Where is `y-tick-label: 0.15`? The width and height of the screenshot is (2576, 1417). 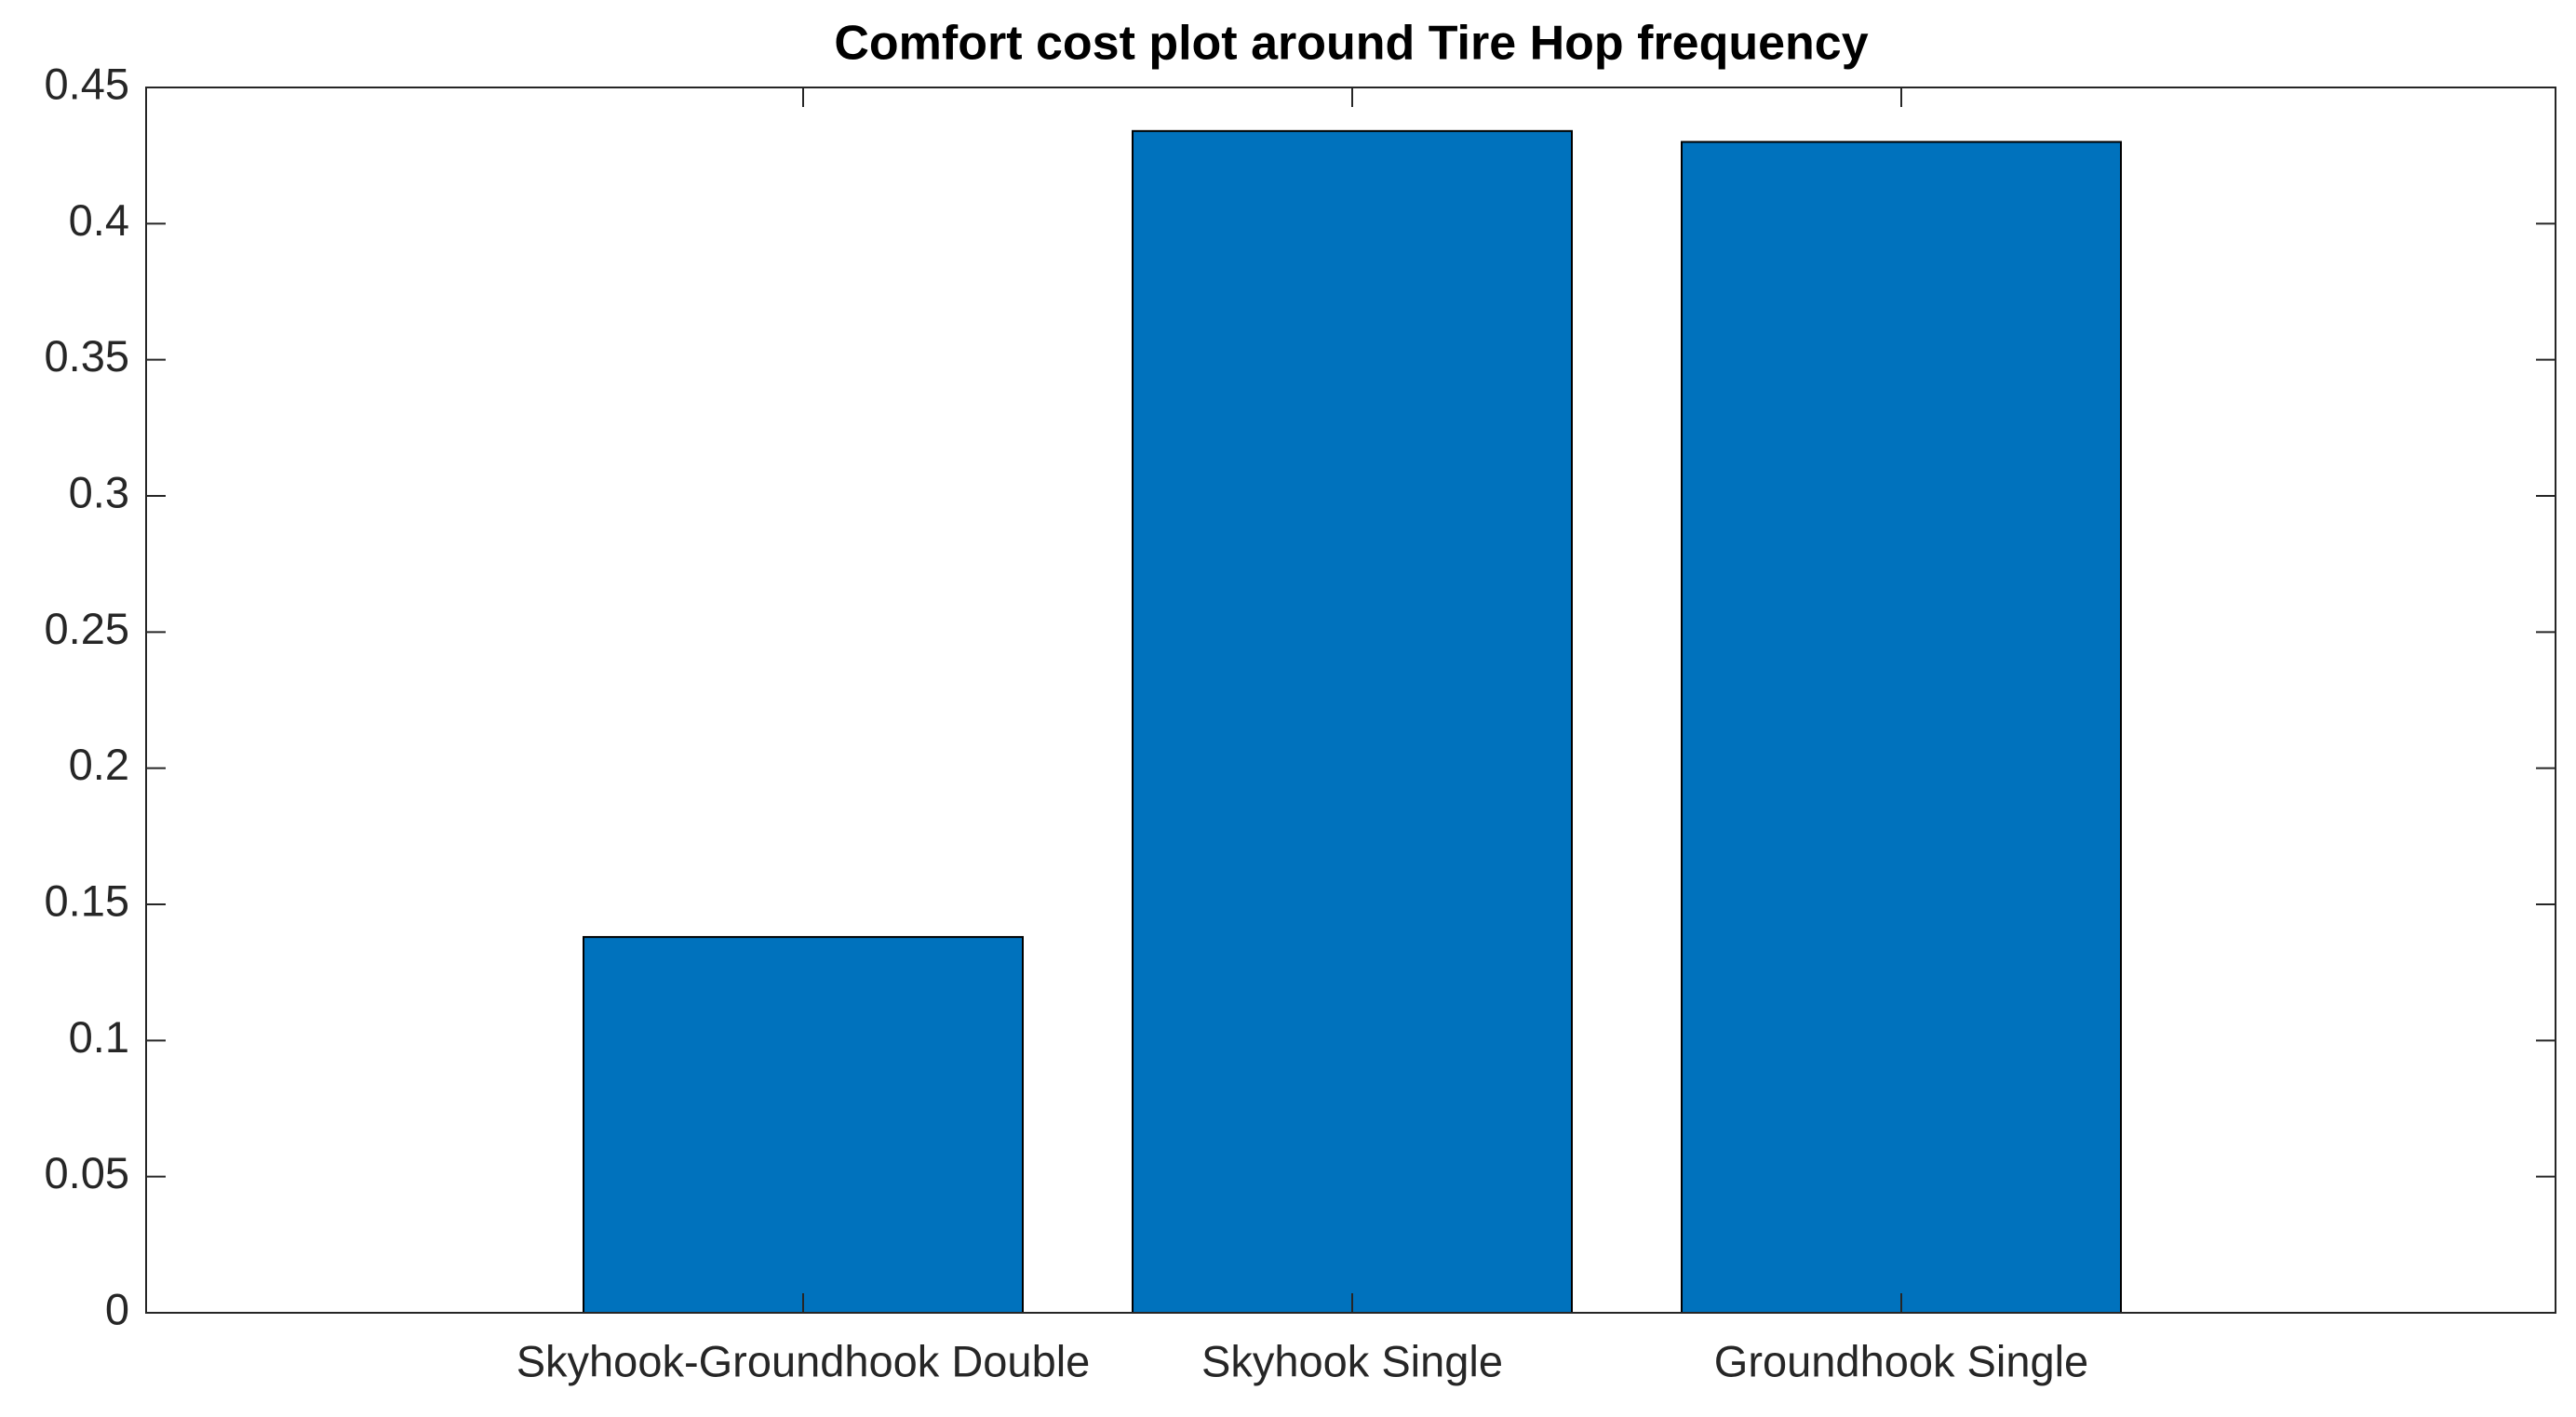 y-tick-label: 0.15 is located at coordinates (87, 900).